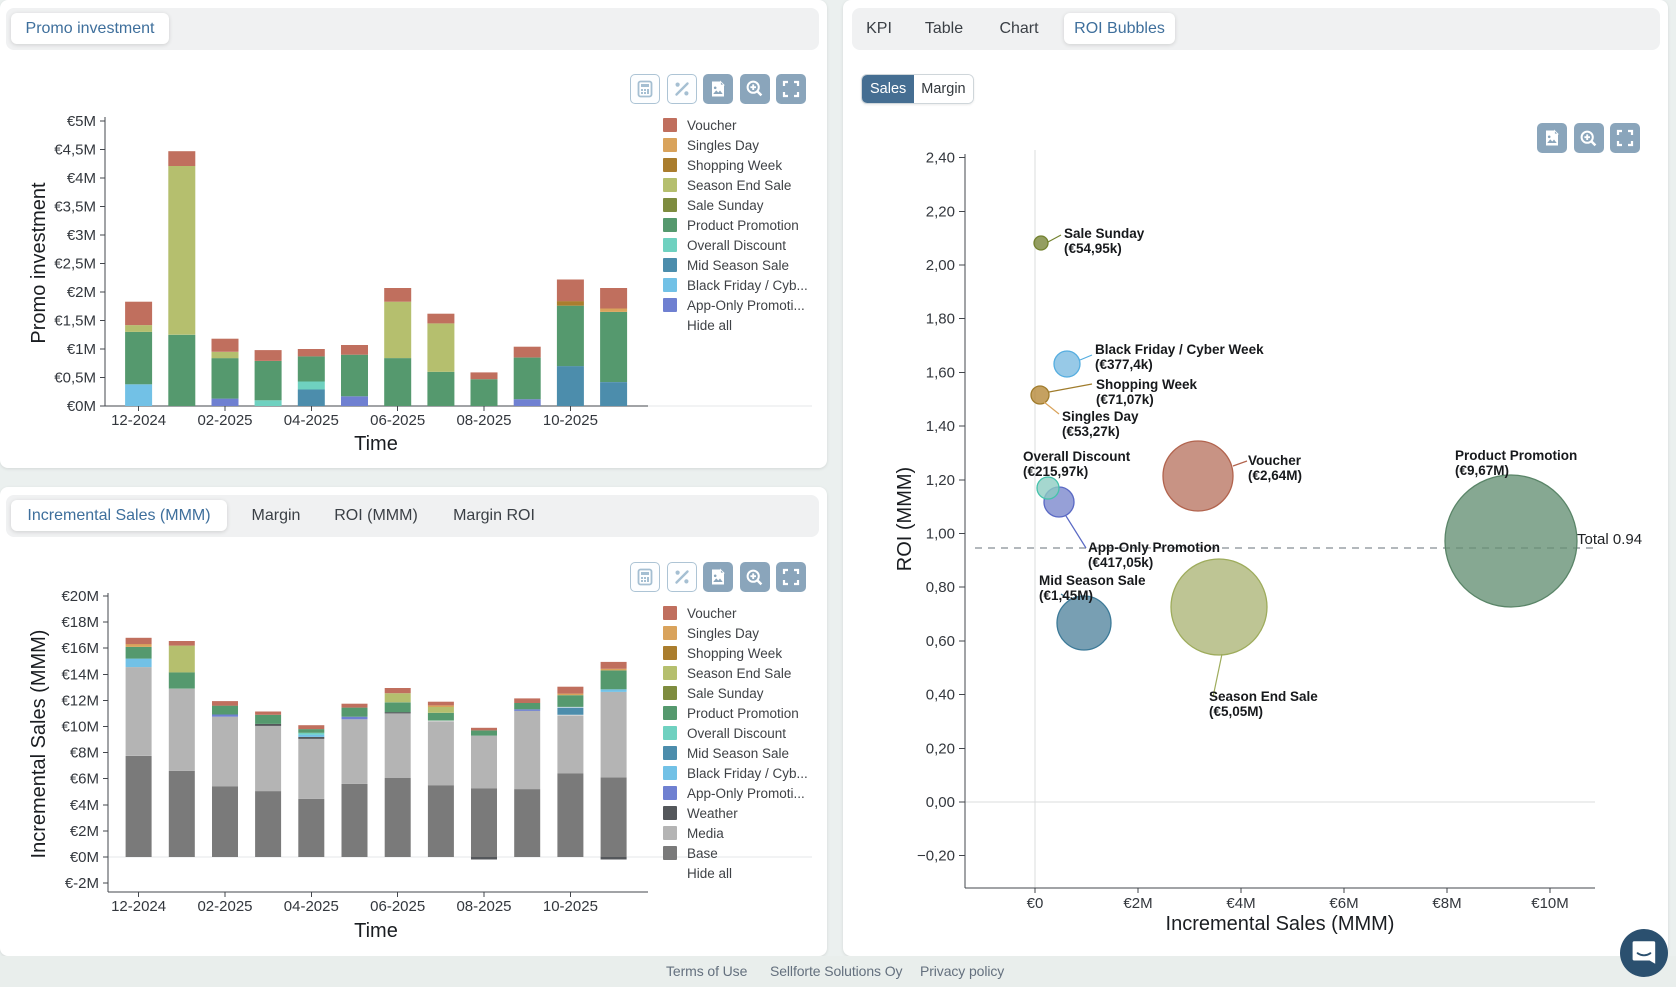 The image size is (1676, 987). I want to click on svg-text: ROI (MMM), so click(905, 519).